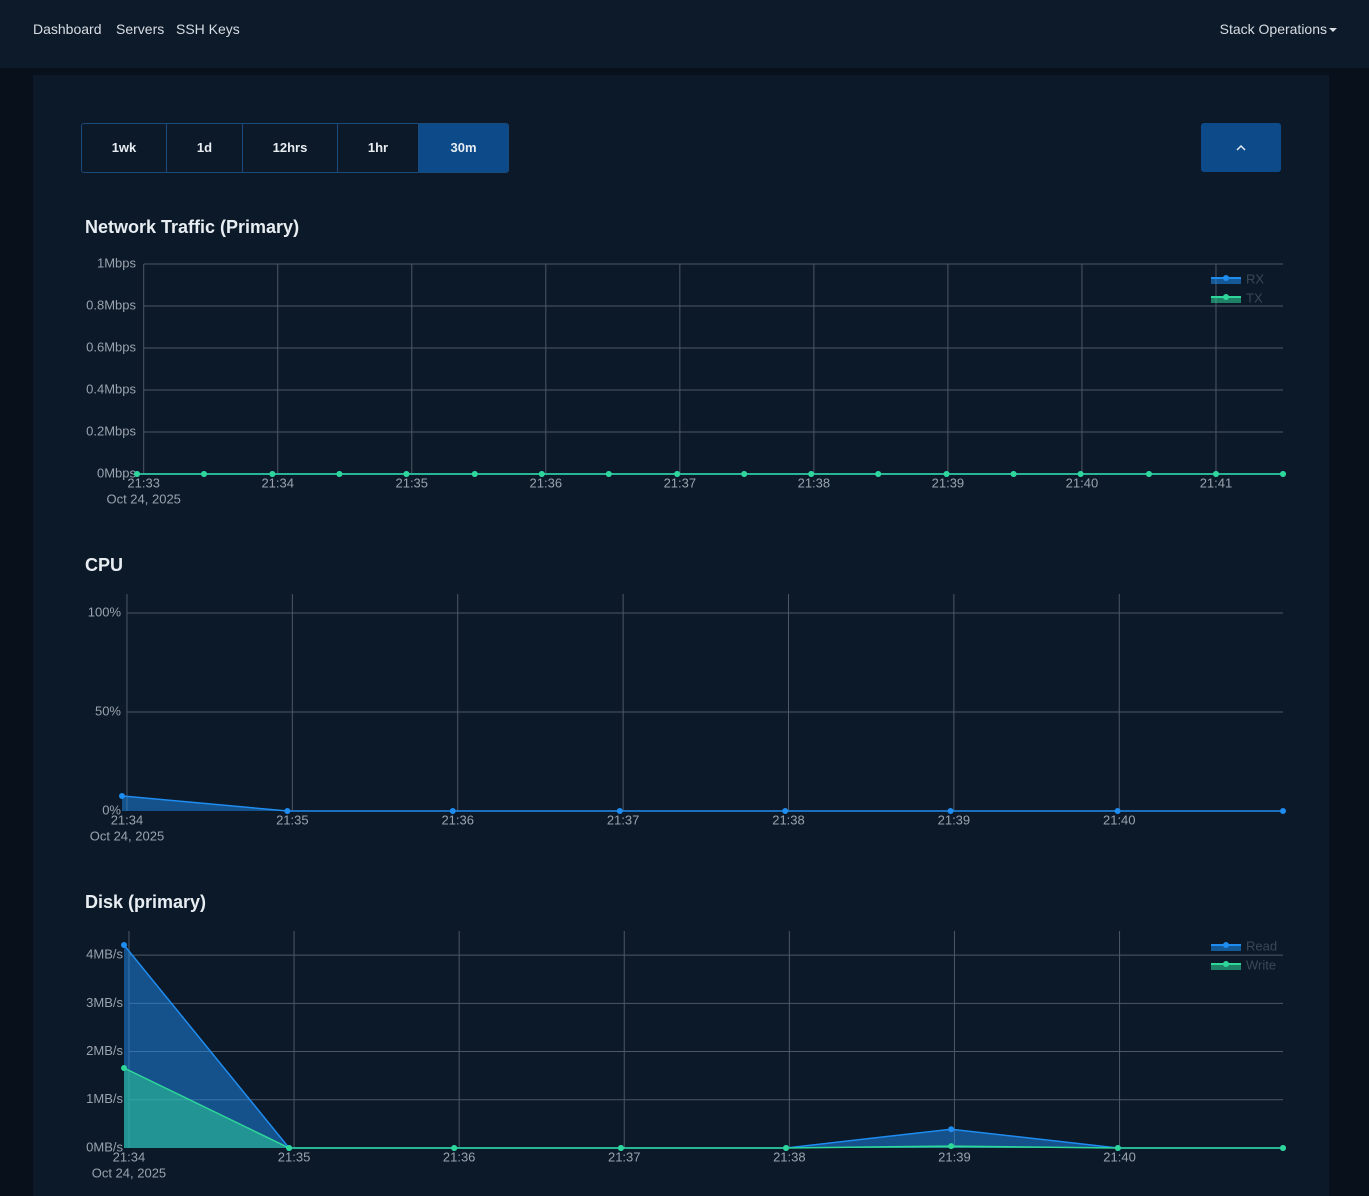  What do you see at coordinates (1278, 29) in the screenshot?
I see `dropdown-menu: Stack Operations` at bounding box center [1278, 29].